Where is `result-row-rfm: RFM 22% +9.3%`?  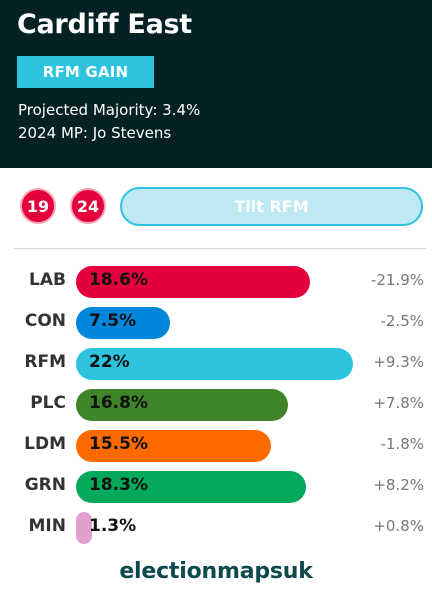
result-row-rfm: RFM 22% +9.3% is located at coordinates (216, 362).